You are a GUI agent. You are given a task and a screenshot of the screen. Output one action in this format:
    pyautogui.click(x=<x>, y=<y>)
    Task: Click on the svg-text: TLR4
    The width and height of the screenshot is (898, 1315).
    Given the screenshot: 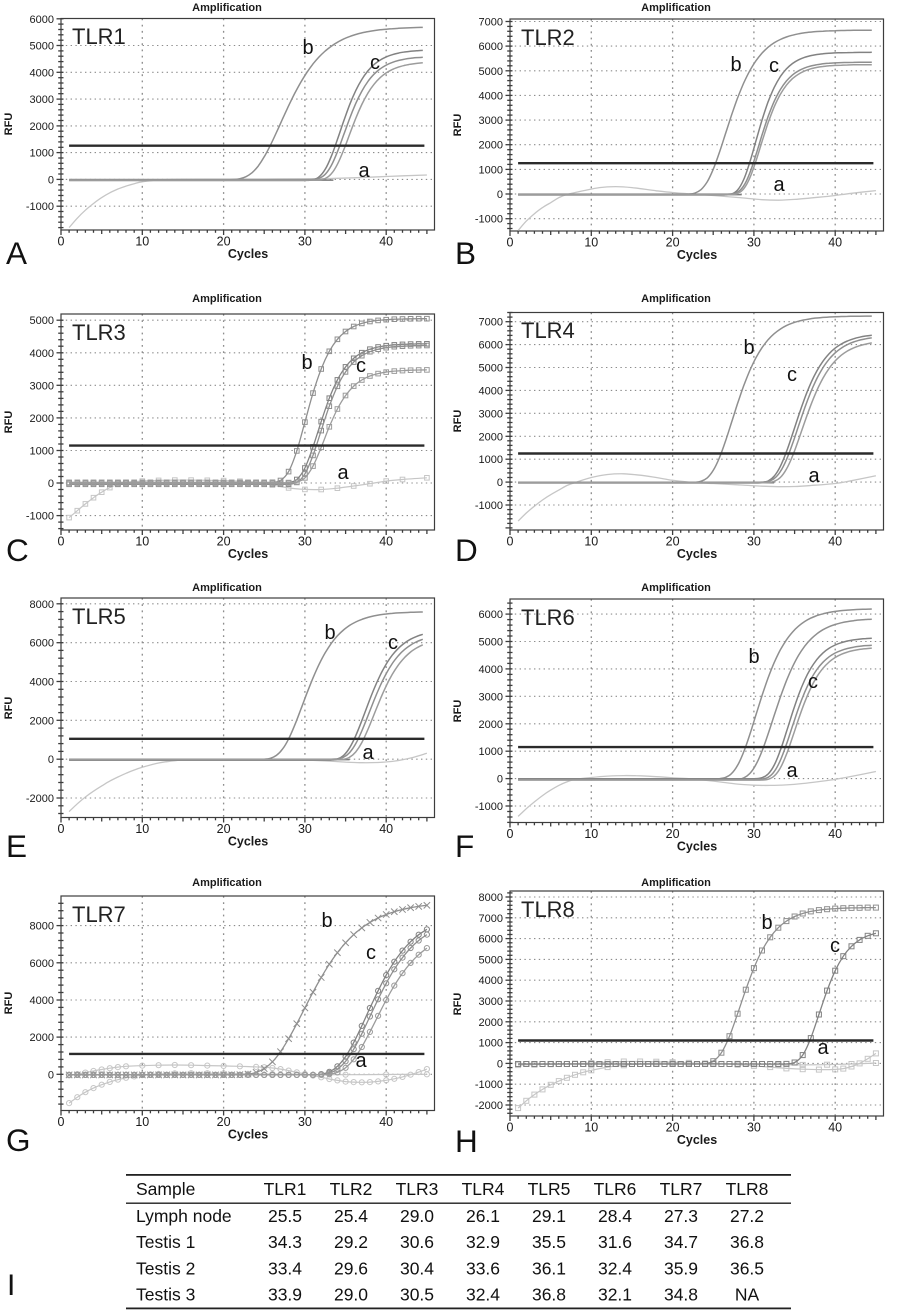 What is the action you would take?
    pyautogui.click(x=548, y=330)
    